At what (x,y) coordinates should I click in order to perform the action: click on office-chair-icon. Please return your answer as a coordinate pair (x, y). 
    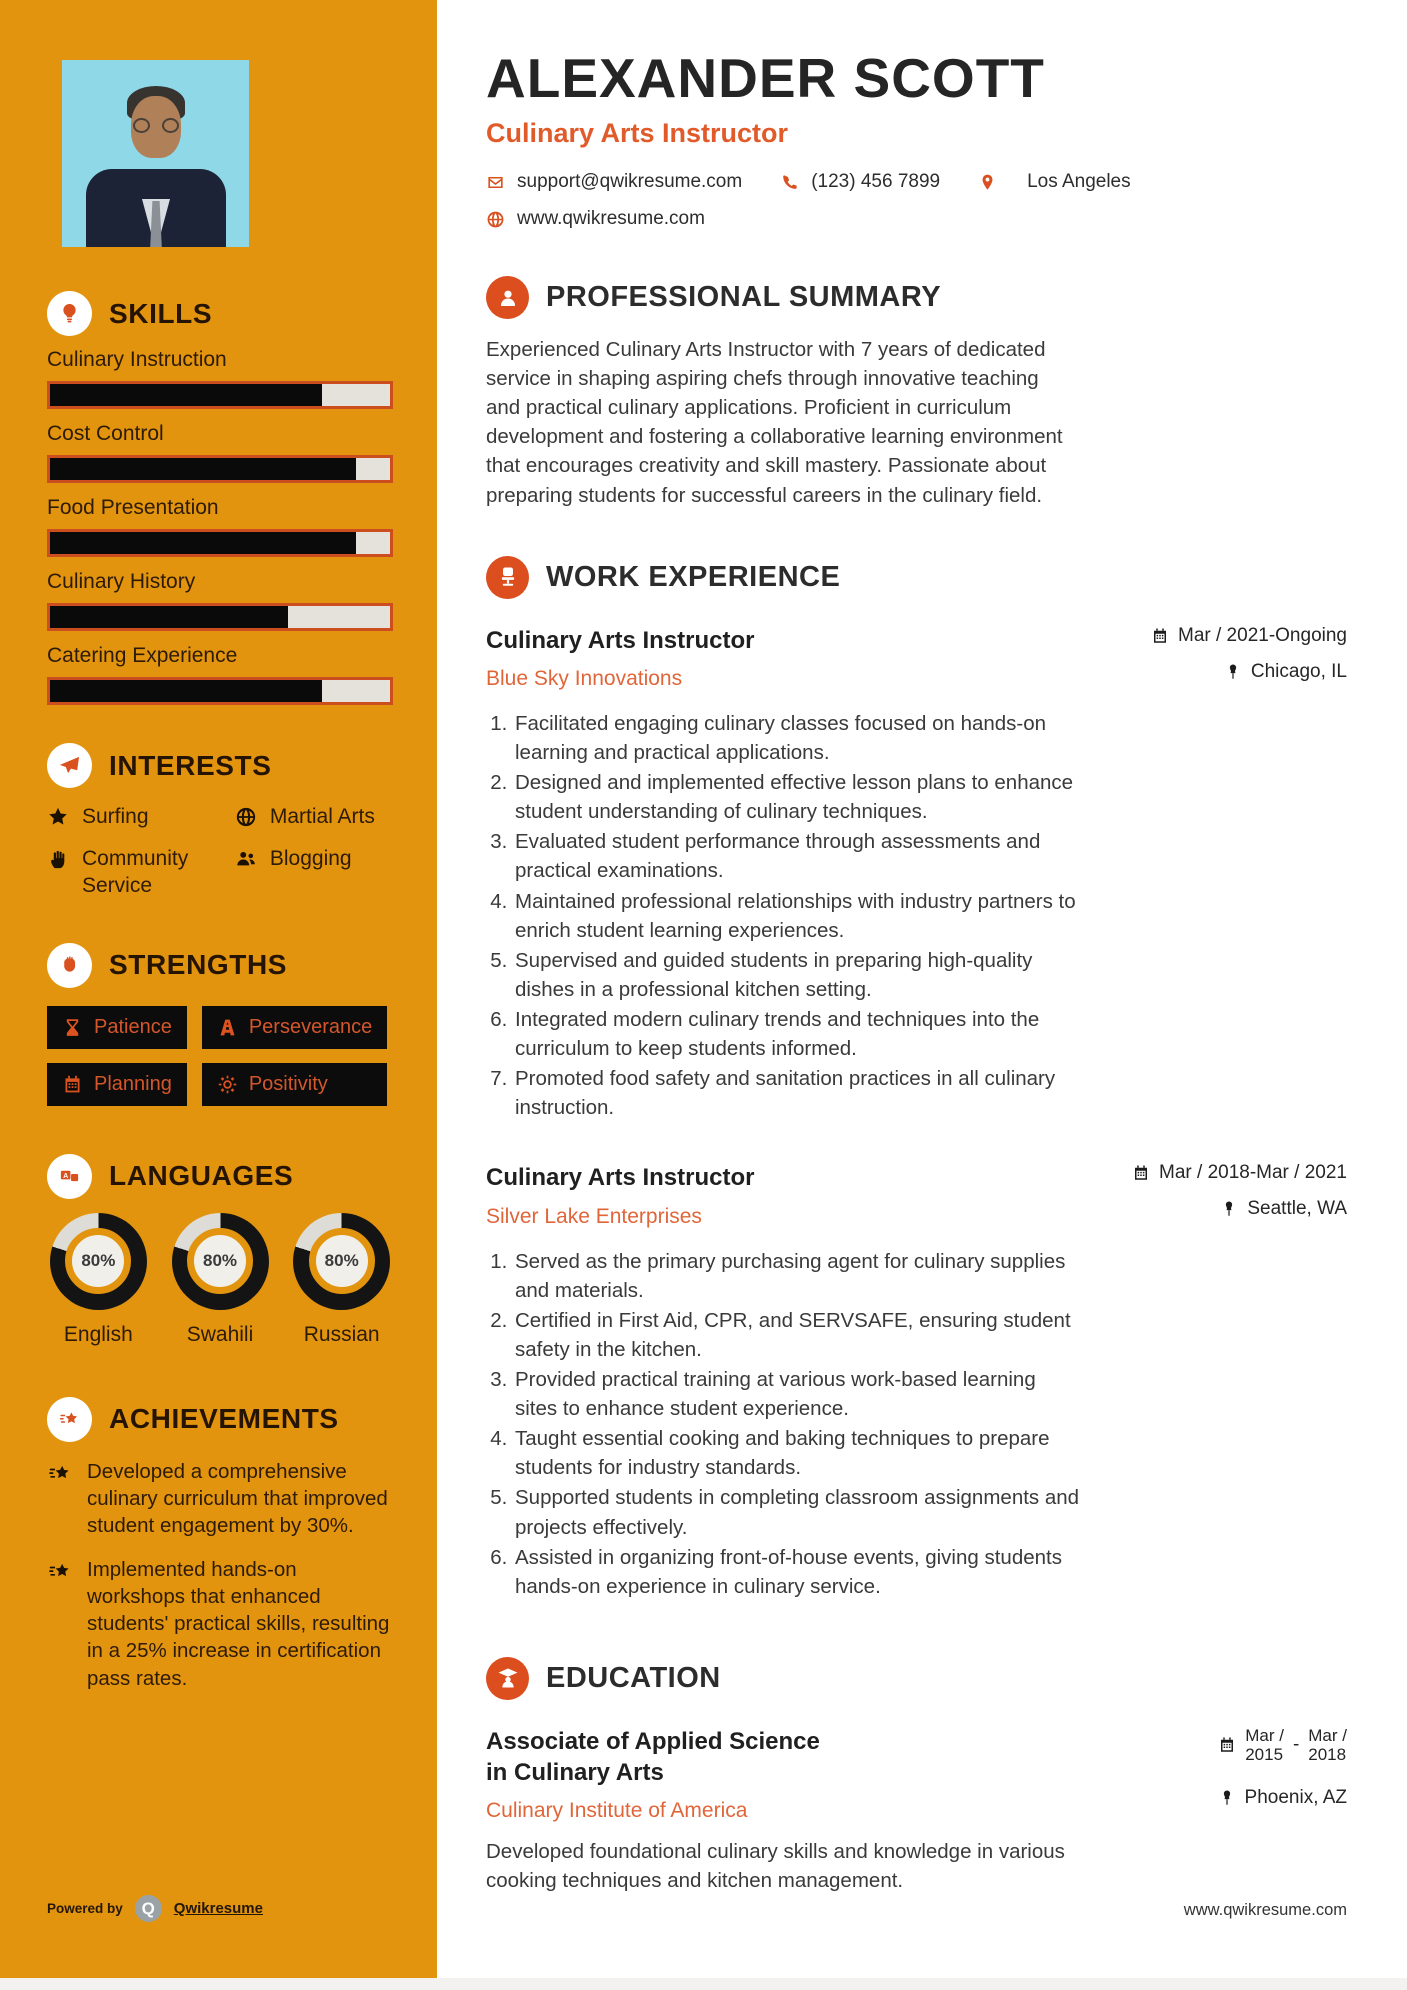
    Looking at the image, I should click on (507, 577).